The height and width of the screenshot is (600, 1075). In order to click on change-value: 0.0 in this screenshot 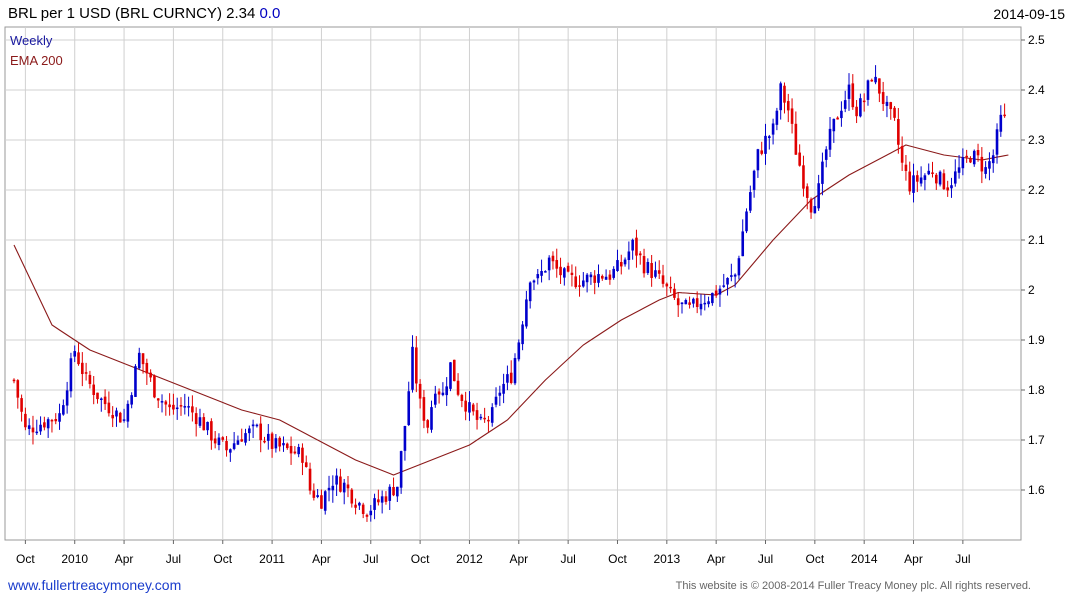, I will do `click(270, 13)`.